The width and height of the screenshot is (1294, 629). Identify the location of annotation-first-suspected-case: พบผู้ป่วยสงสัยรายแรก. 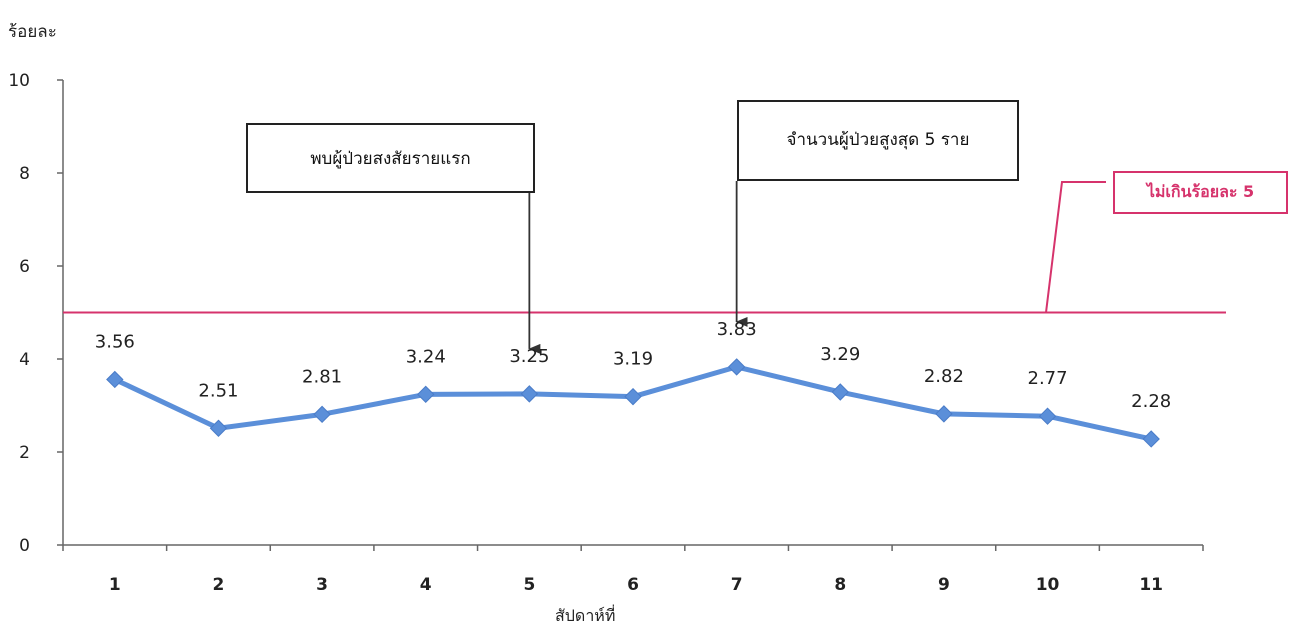
(390, 158).